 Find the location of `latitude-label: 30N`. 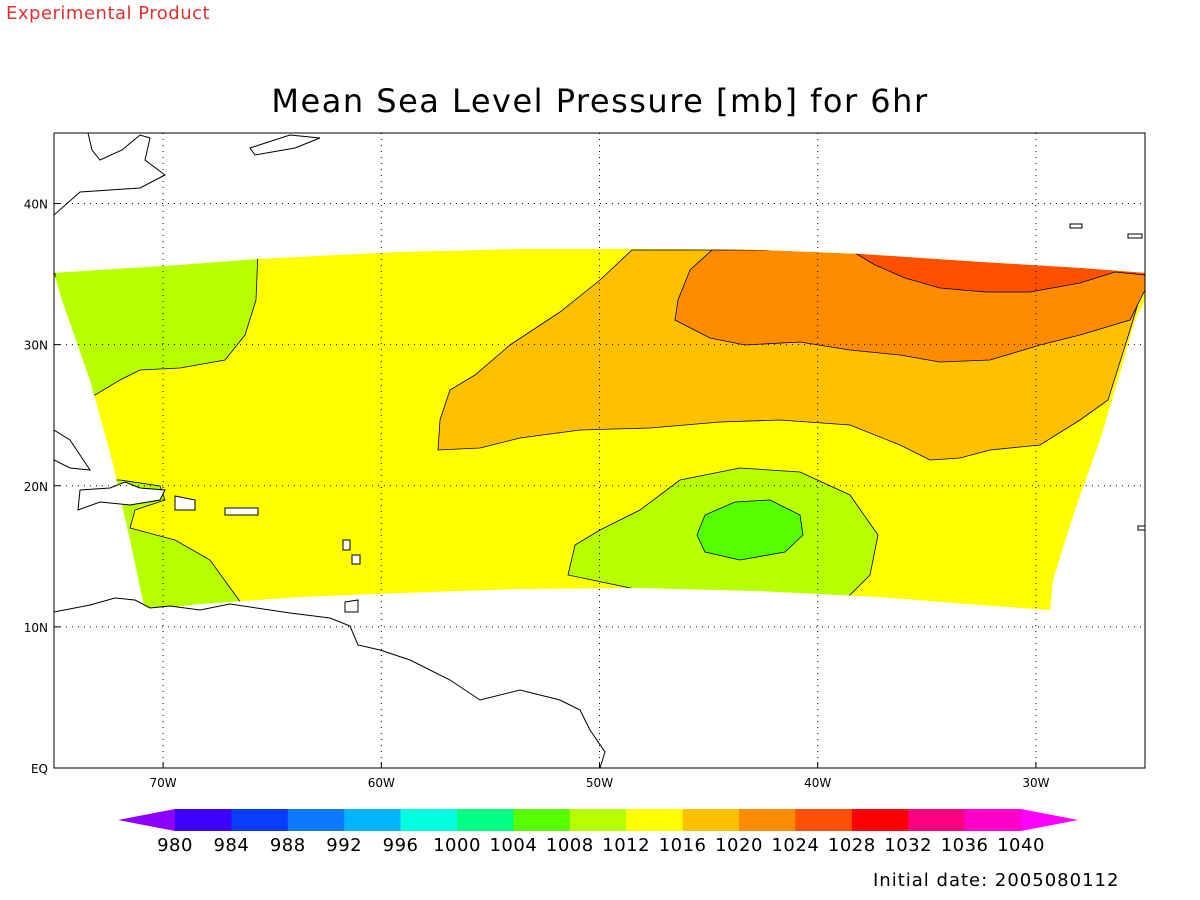

latitude-label: 30N is located at coordinates (36, 346).